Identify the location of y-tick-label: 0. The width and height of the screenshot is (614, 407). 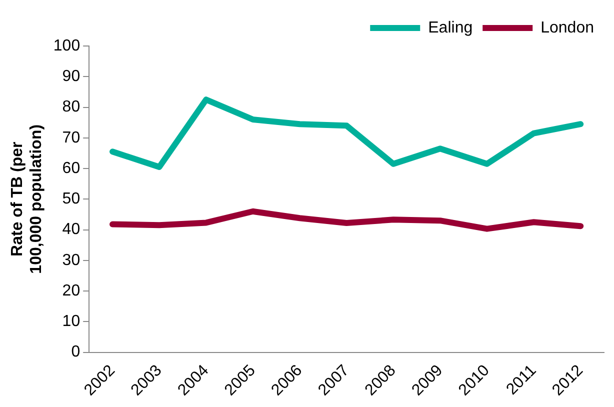
(75, 352).